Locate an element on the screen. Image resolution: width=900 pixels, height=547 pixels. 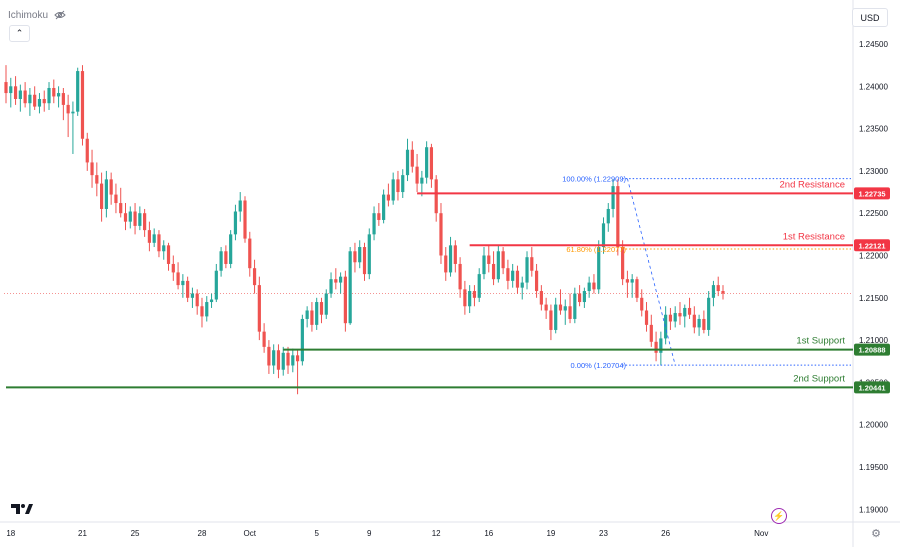
time-tick-label: 28 is located at coordinates (202, 533).